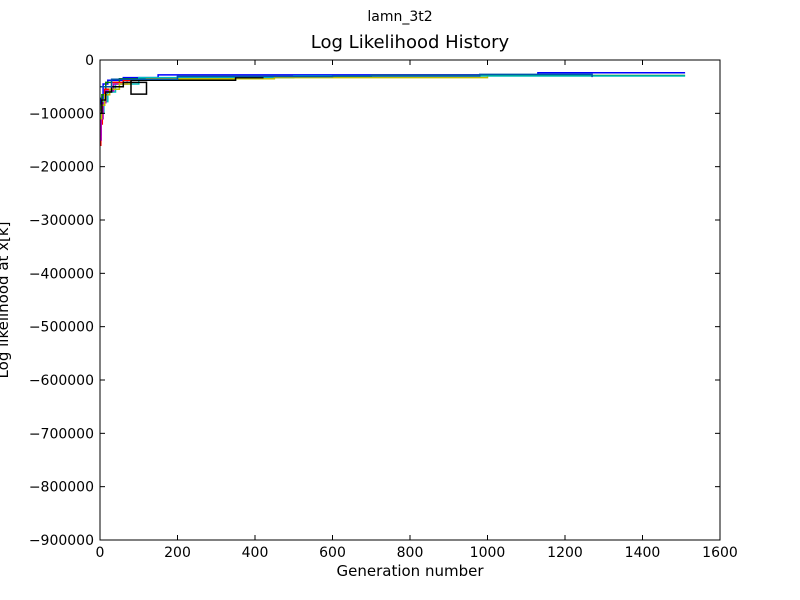  Describe the element at coordinates (61, 114) in the screenshot. I see `y-tick-label: −100000` at that location.